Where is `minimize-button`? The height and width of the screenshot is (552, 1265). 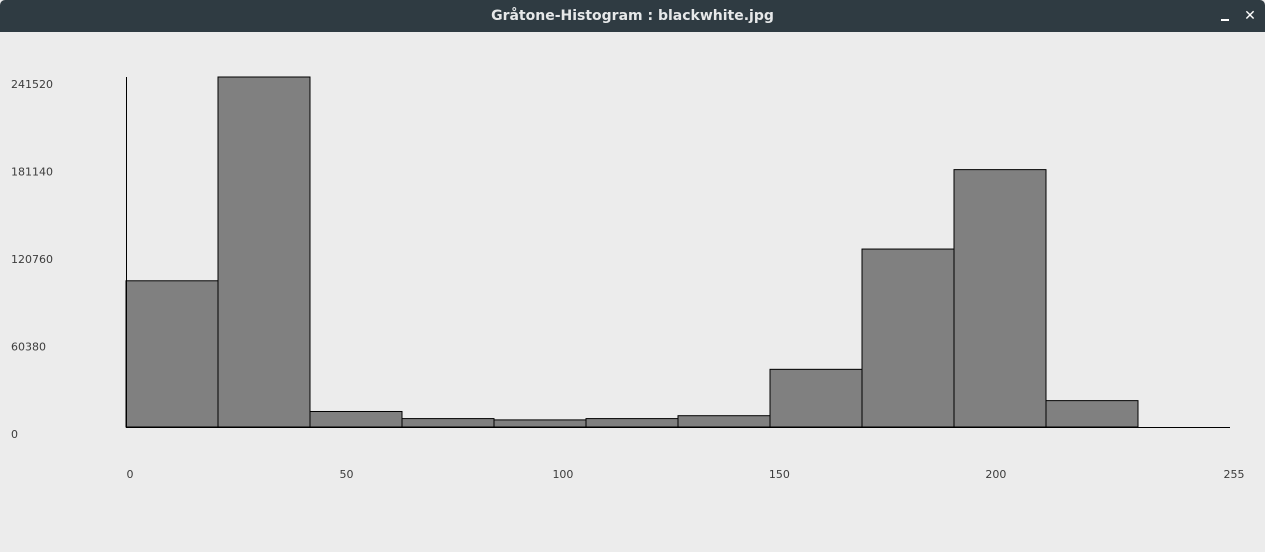
minimize-button is located at coordinates (1226, 16).